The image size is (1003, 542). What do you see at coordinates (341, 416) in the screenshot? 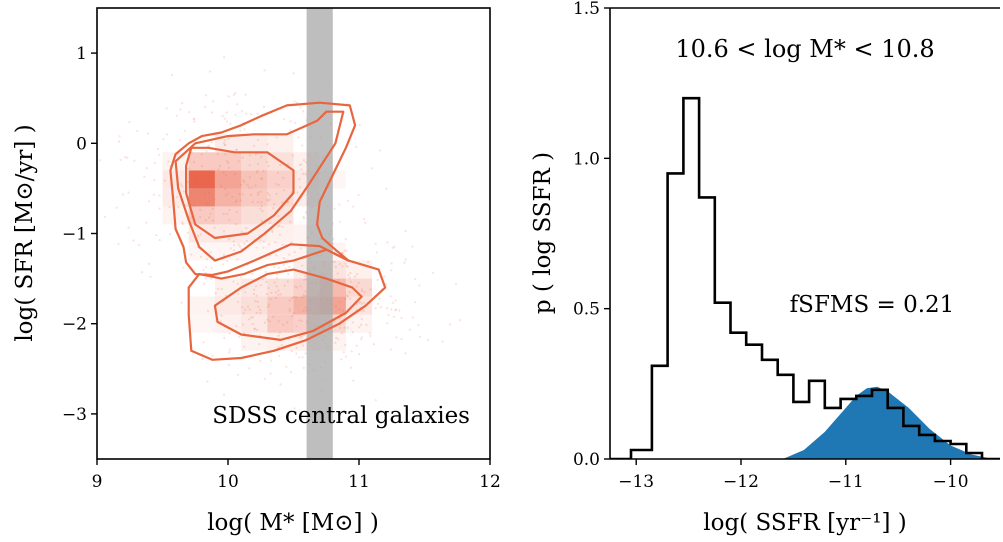
I see `annotation-sdss: SDSS central galaxies` at bounding box center [341, 416].